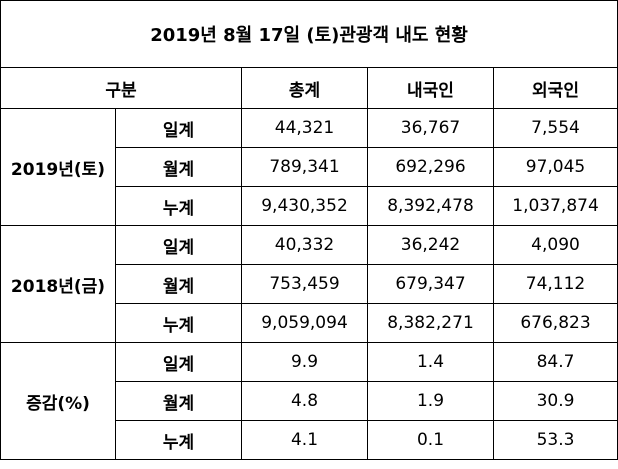 This screenshot has width=618, height=469. What do you see at coordinates (304, 245) in the screenshot?
I see `cell: 40,332` at bounding box center [304, 245].